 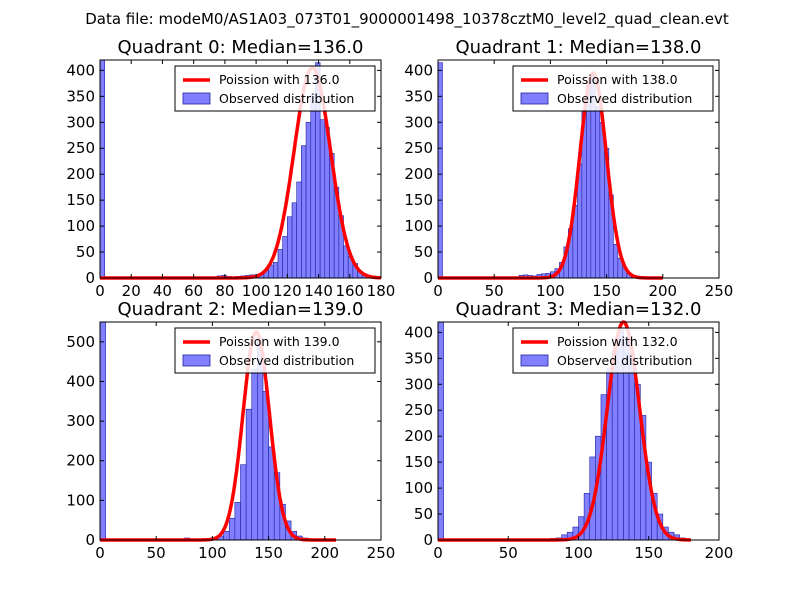 What do you see at coordinates (279, 79) in the screenshot?
I see `legend-line-label: Poission with 136.0` at bounding box center [279, 79].